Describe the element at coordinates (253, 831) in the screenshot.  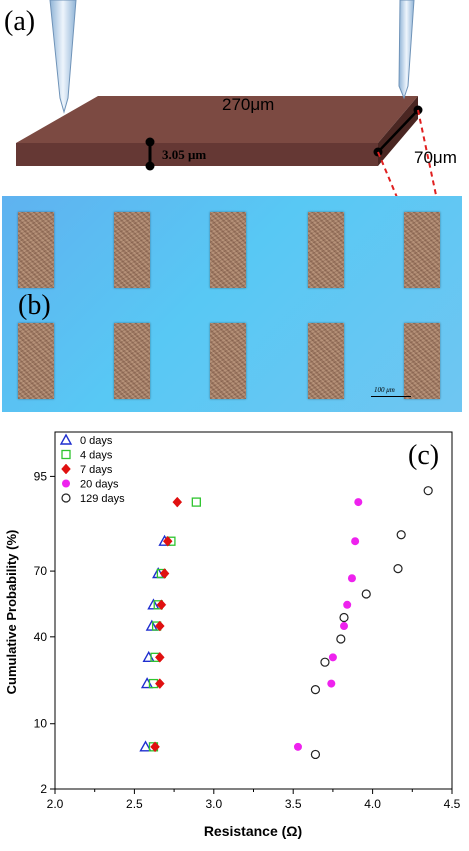
I see `x-axis-label: Resistance (Ω)` at that location.